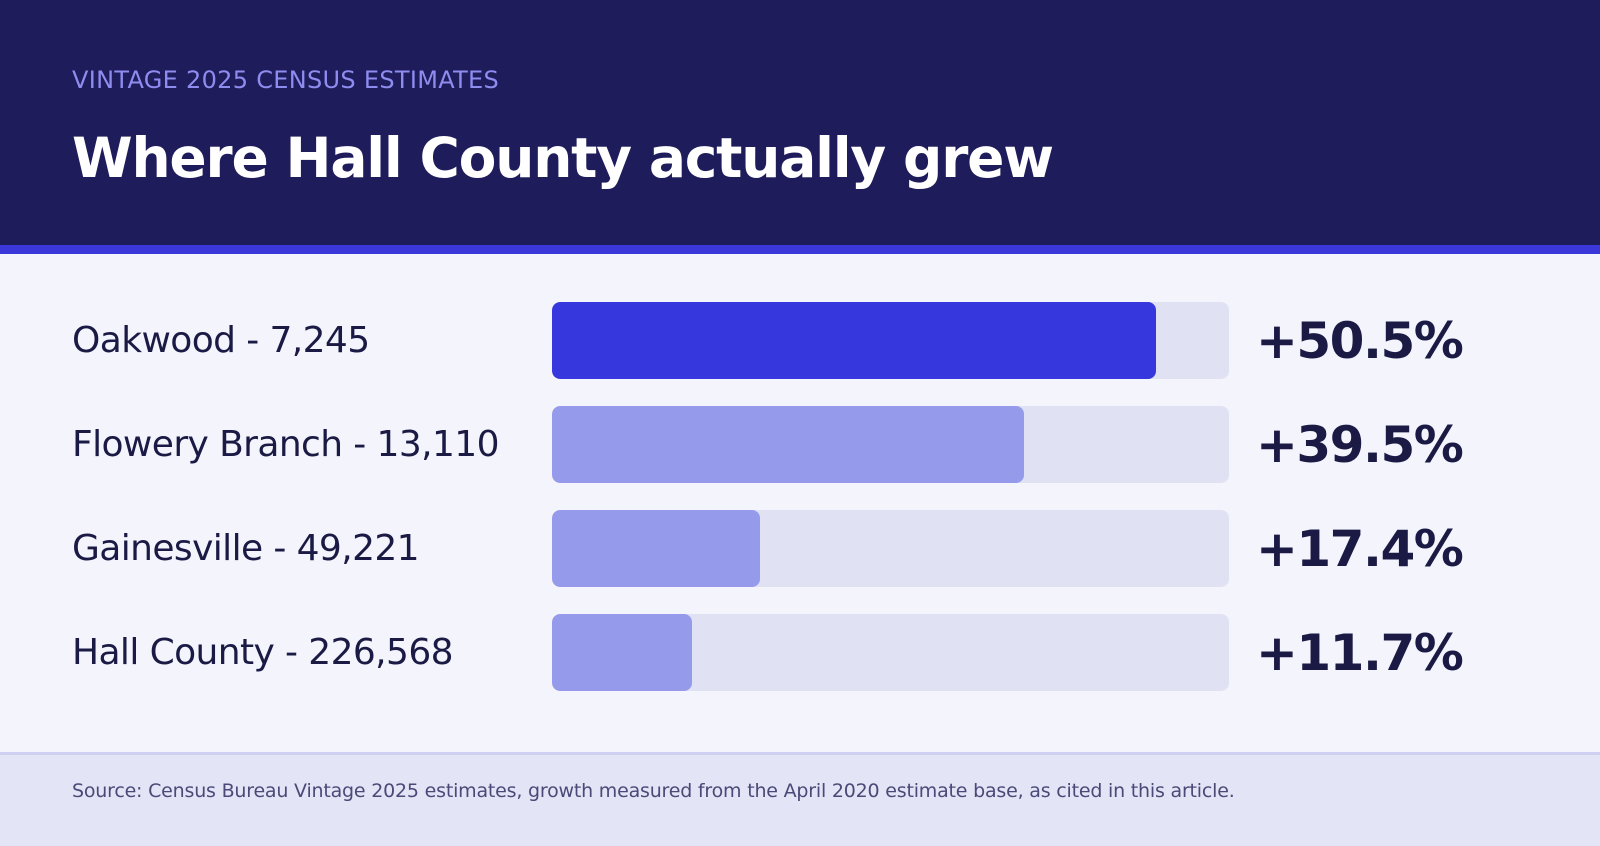  I want to click on chart-kicker: VINTAGE 2025 CENSUS ESTIMATES, so click(286, 80).